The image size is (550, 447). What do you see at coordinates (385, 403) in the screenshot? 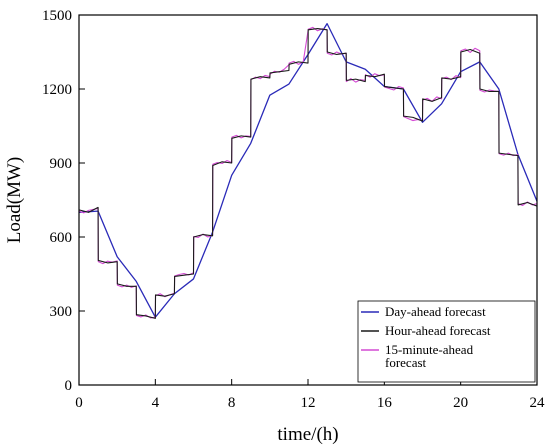
I see `x-tick-label: 16` at bounding box center [385, 403].